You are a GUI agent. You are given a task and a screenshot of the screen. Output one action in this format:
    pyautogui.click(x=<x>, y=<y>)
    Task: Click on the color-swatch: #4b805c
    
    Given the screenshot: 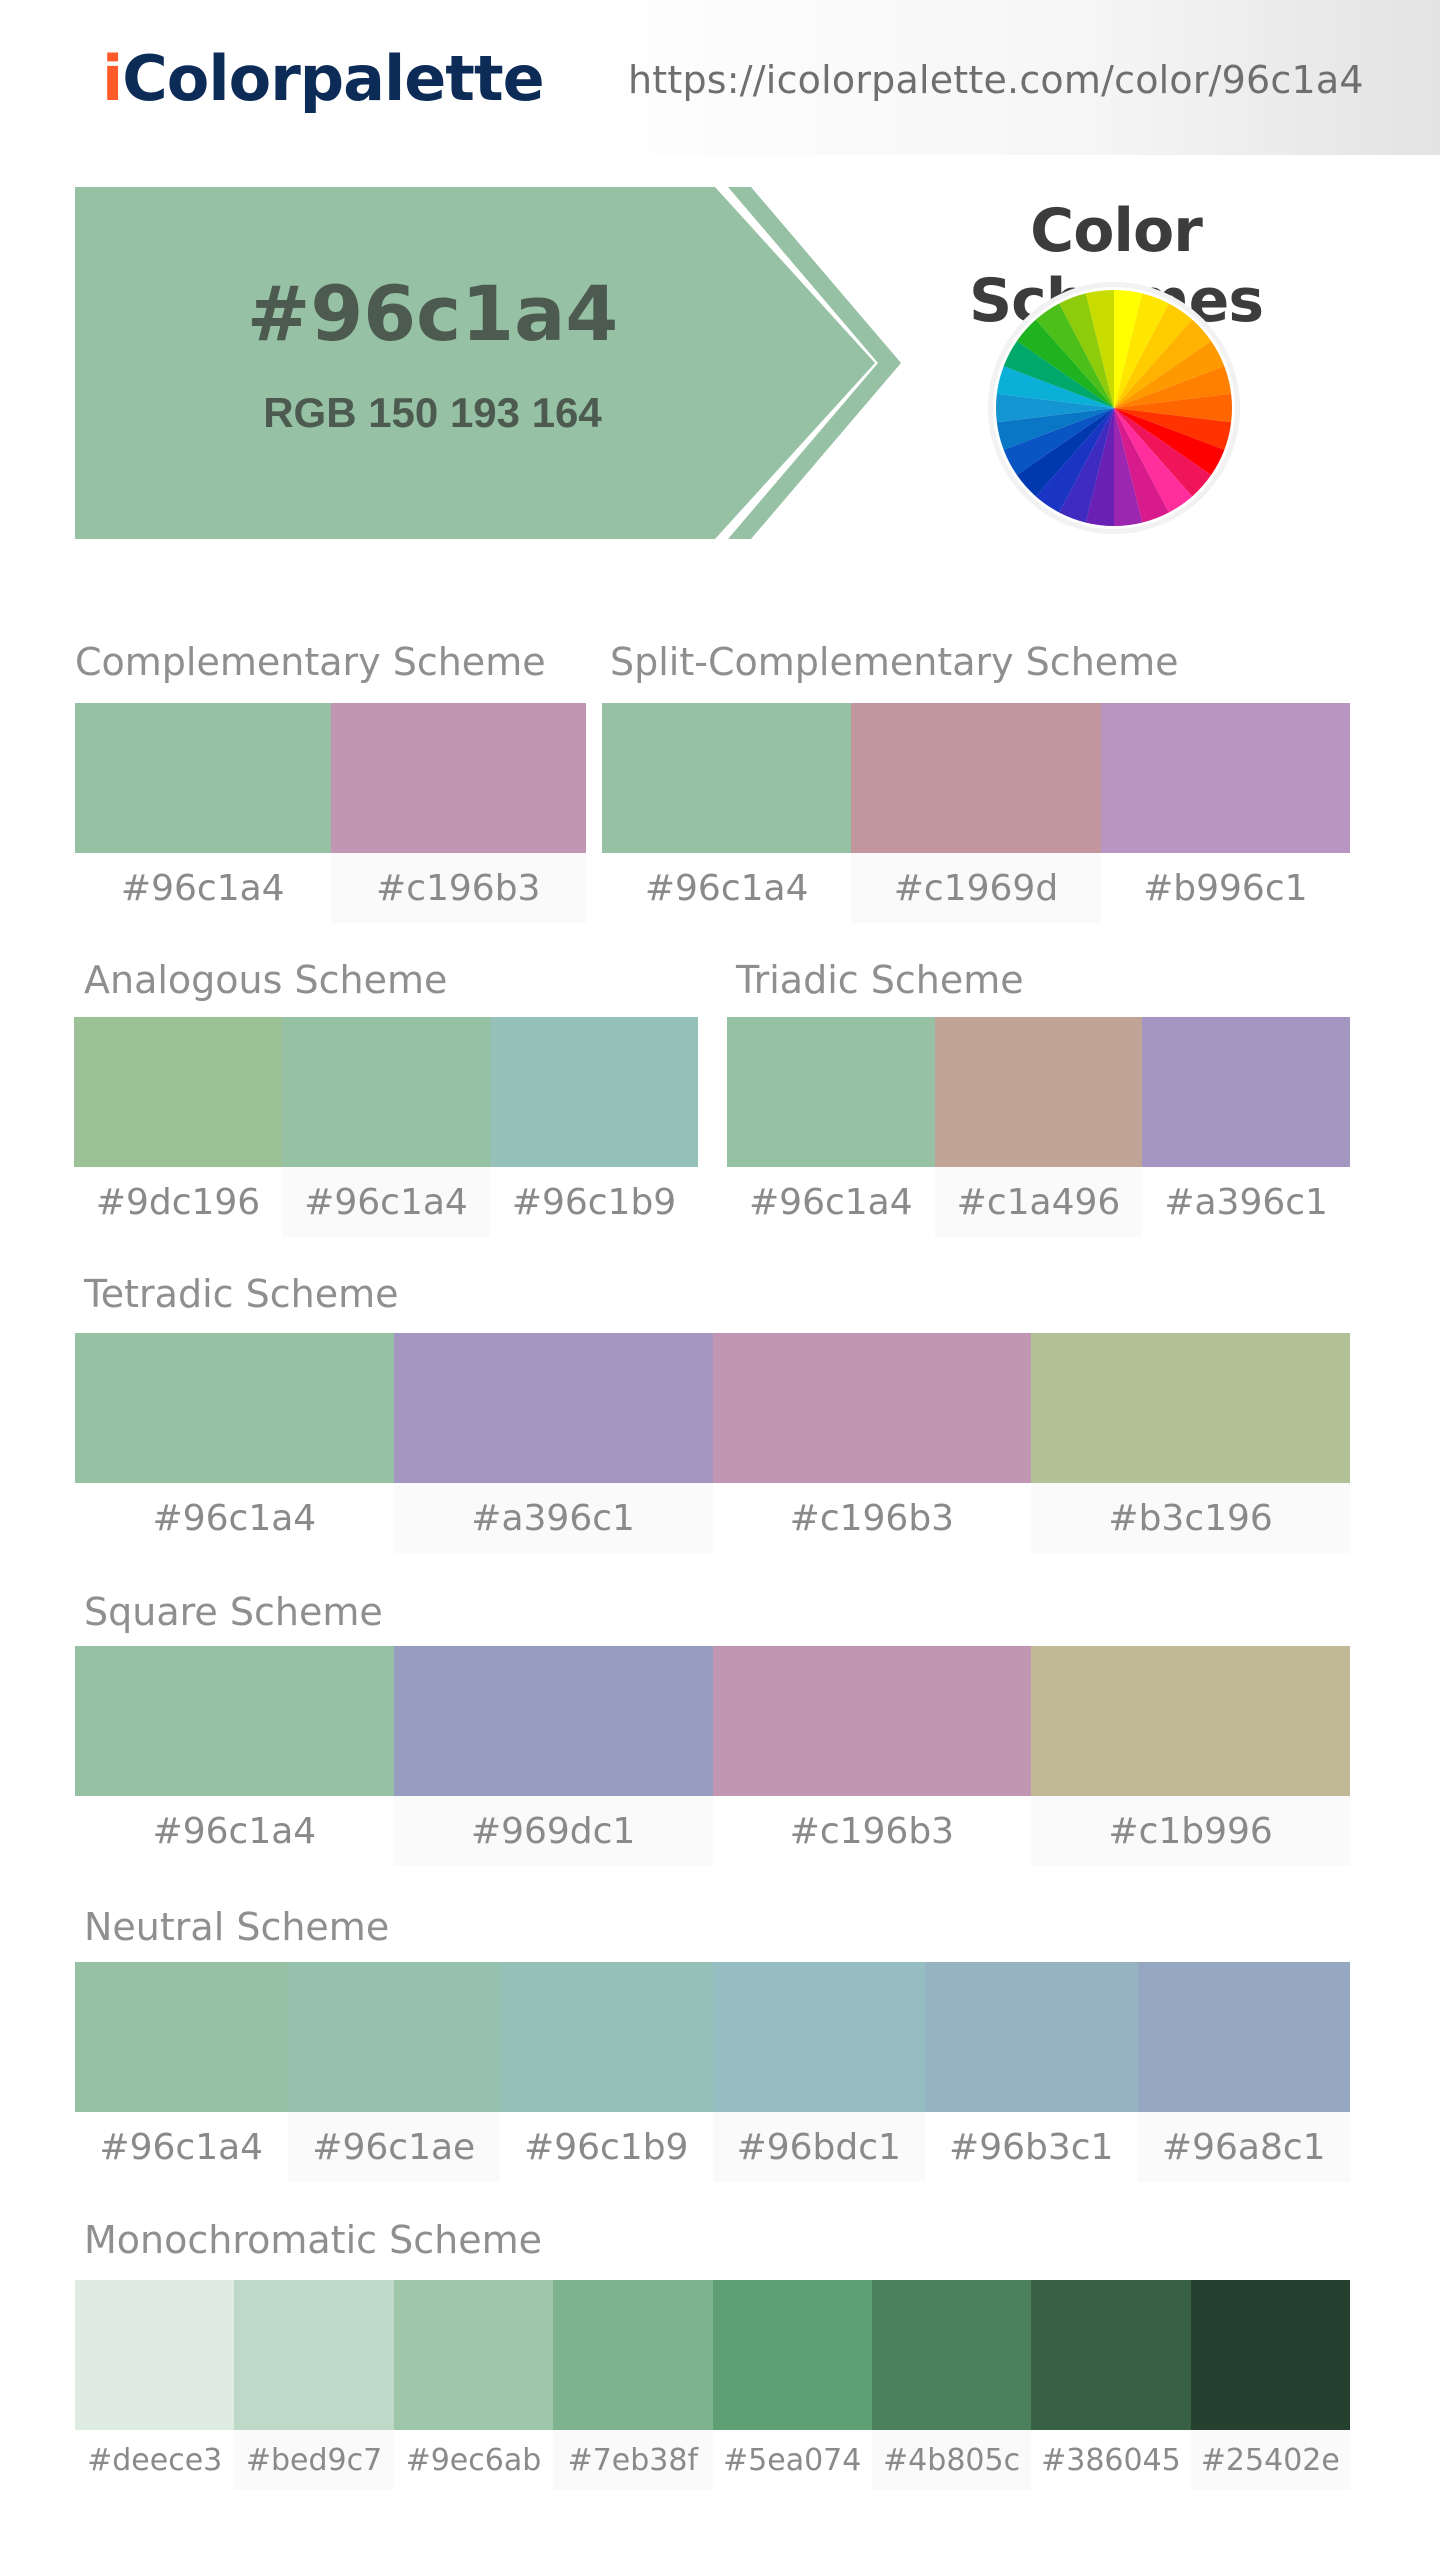 What is the action you would take?
    pyautogui.click(x=951, y=2385)
    